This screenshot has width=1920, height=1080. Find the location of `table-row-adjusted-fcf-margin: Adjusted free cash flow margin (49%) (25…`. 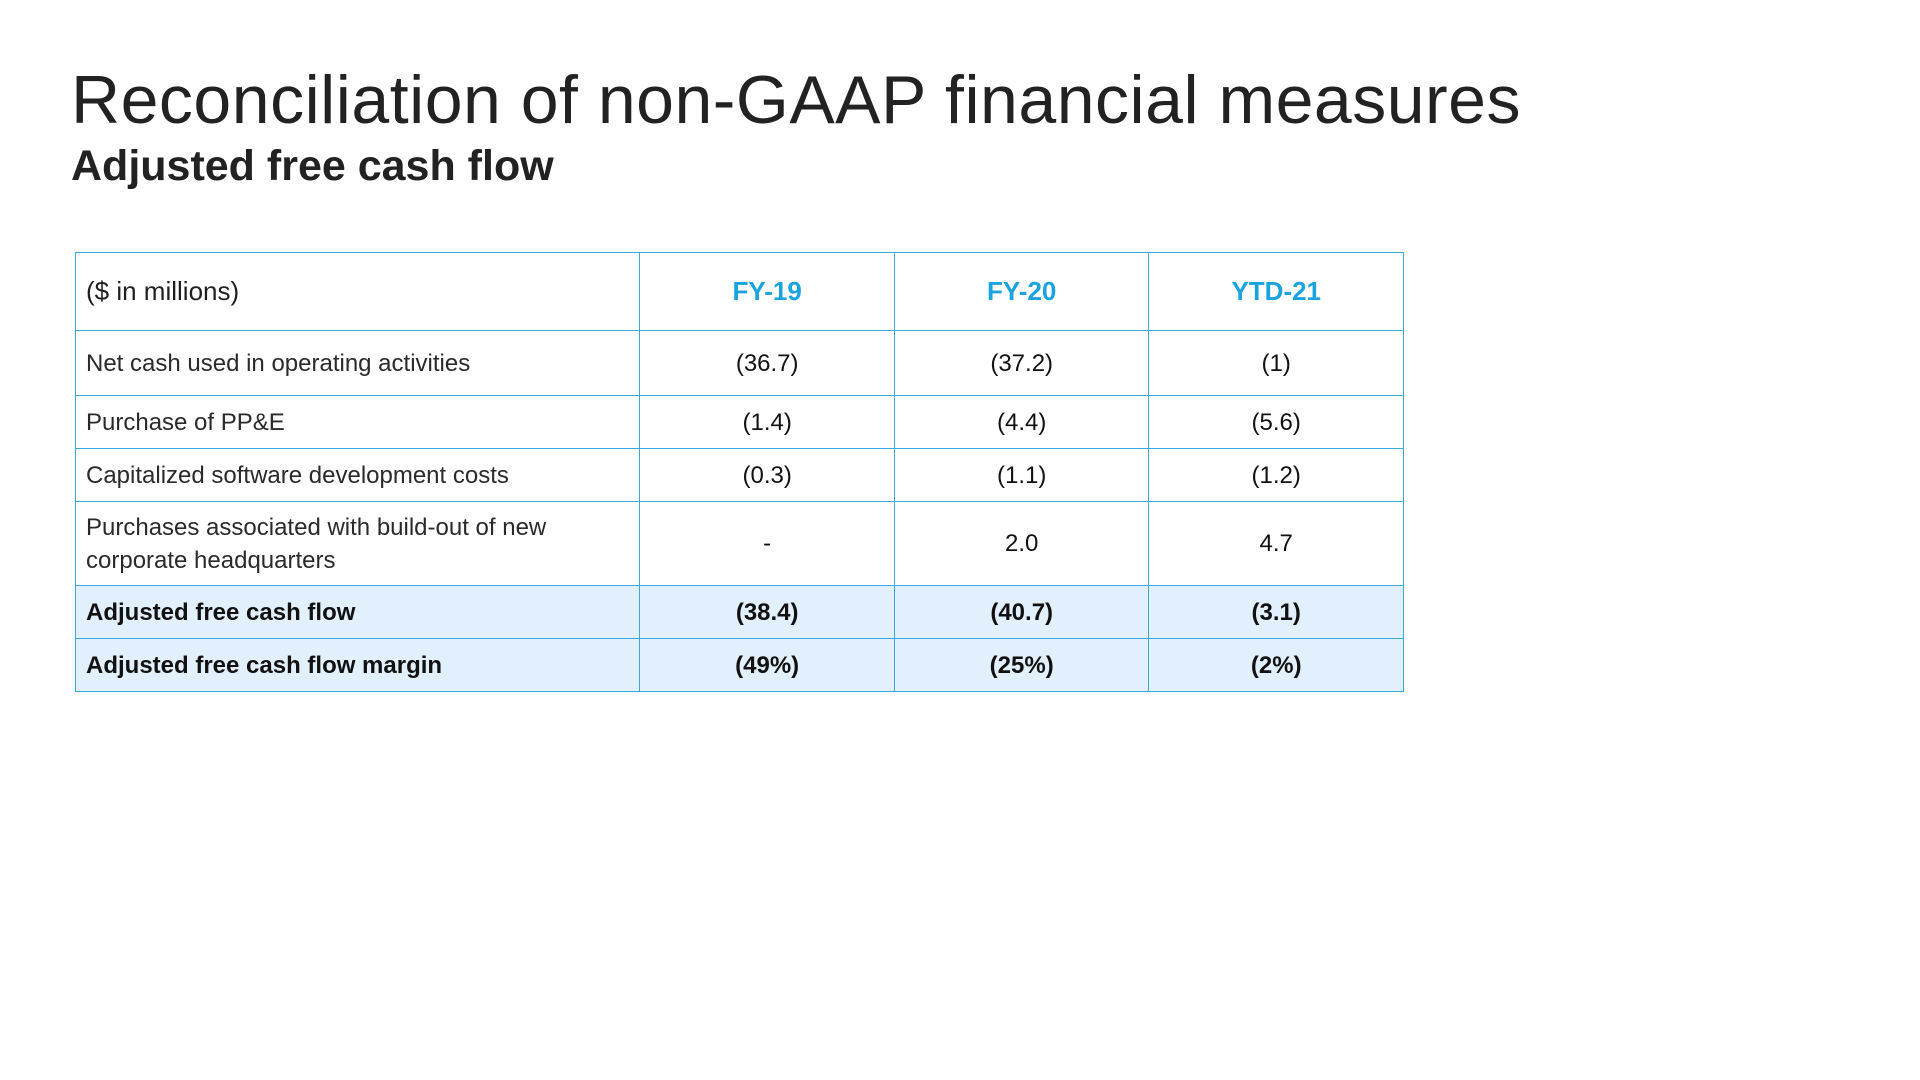

table-row-adjusted-fcf-margin: Adjusted free cash flow margin (49%) (25… is located at coordinates (739, 665).